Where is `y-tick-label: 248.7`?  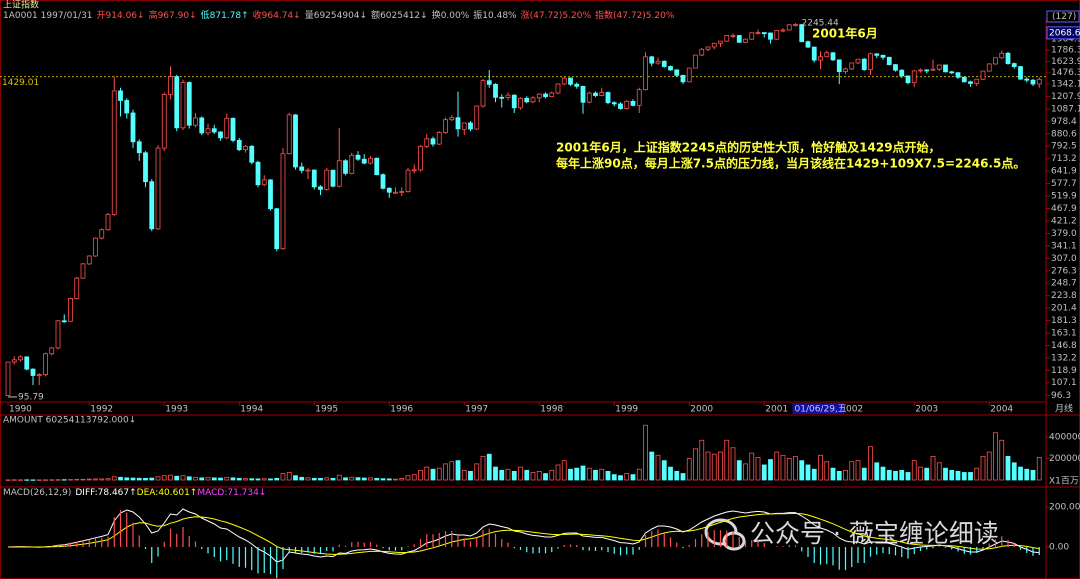 y-tick-label: 248.7 is located at coordinates (1064, 284).